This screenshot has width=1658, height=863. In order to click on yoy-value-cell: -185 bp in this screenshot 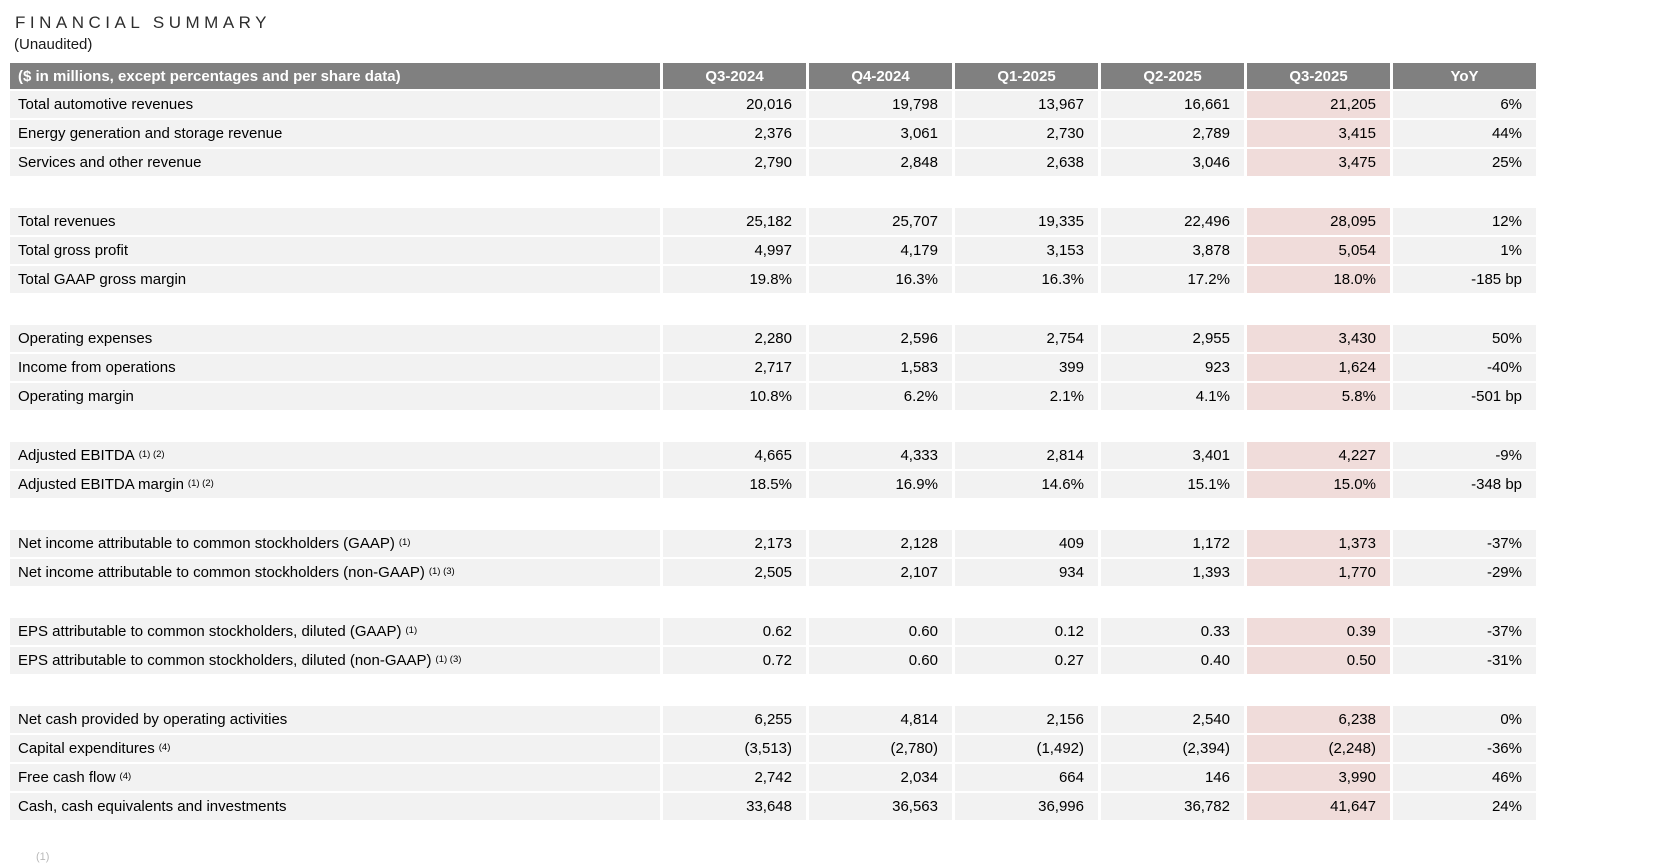, I will do `click(1463, 279)`.